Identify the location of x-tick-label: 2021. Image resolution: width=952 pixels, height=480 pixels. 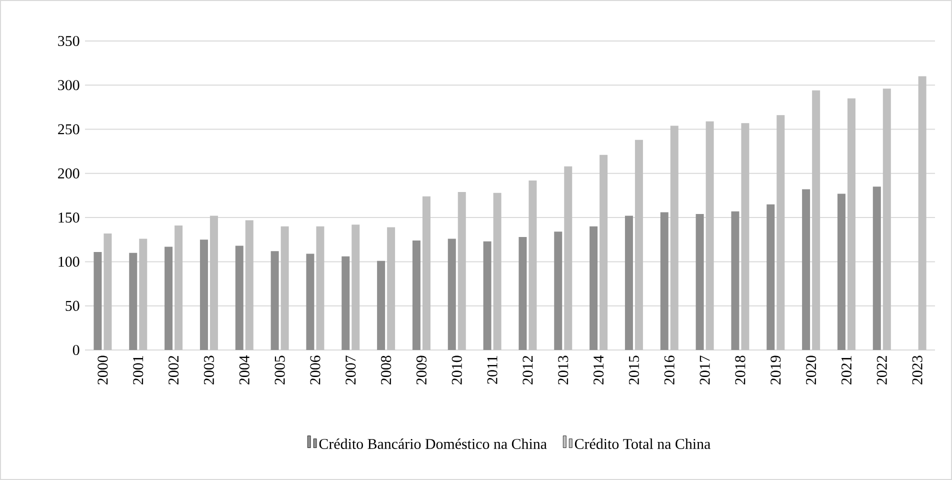
(846, 370).